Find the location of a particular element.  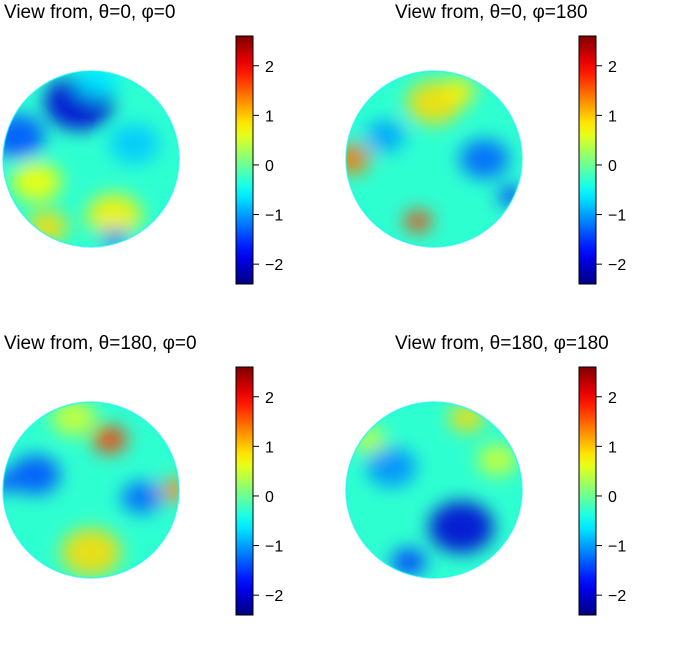

panel-title: View from, θ=0, φ=180 is located at coordinates (491, 12).